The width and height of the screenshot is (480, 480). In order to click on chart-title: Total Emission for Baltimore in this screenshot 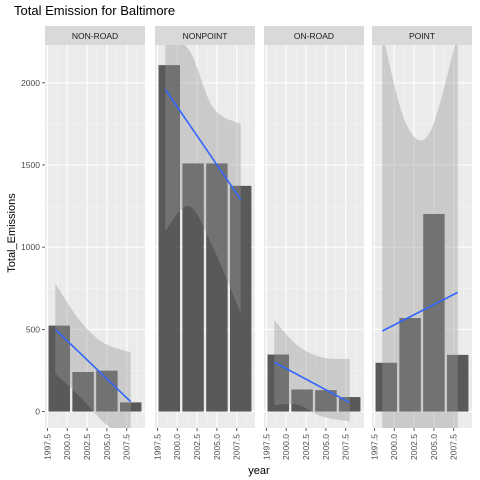, I will do `click(94, 10)`.